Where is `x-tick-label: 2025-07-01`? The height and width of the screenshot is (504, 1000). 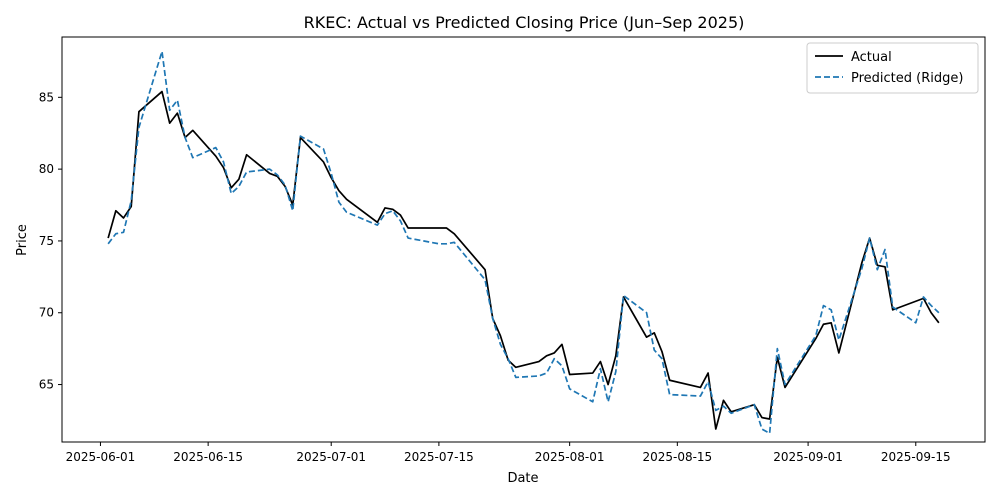
x-tick-label: 2025-07-01 is located at coordinates (331, 457).